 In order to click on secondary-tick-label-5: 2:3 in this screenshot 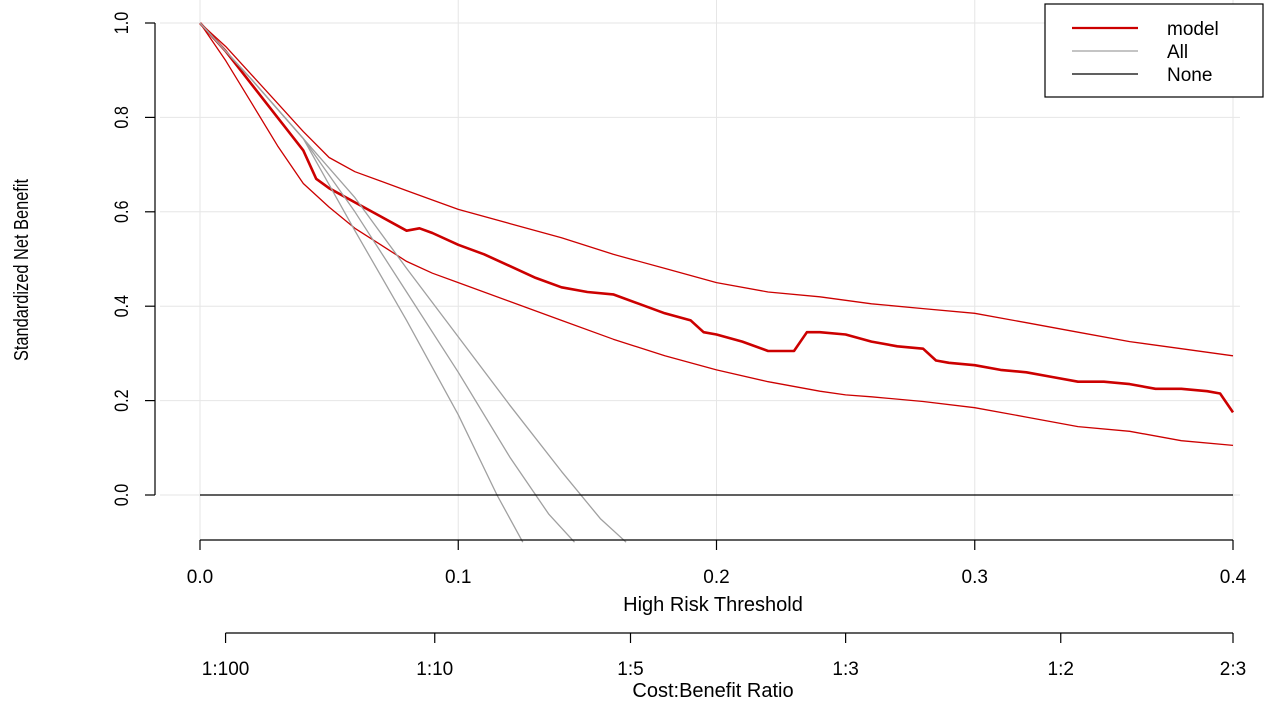, I will do `click(1233, 669)`.